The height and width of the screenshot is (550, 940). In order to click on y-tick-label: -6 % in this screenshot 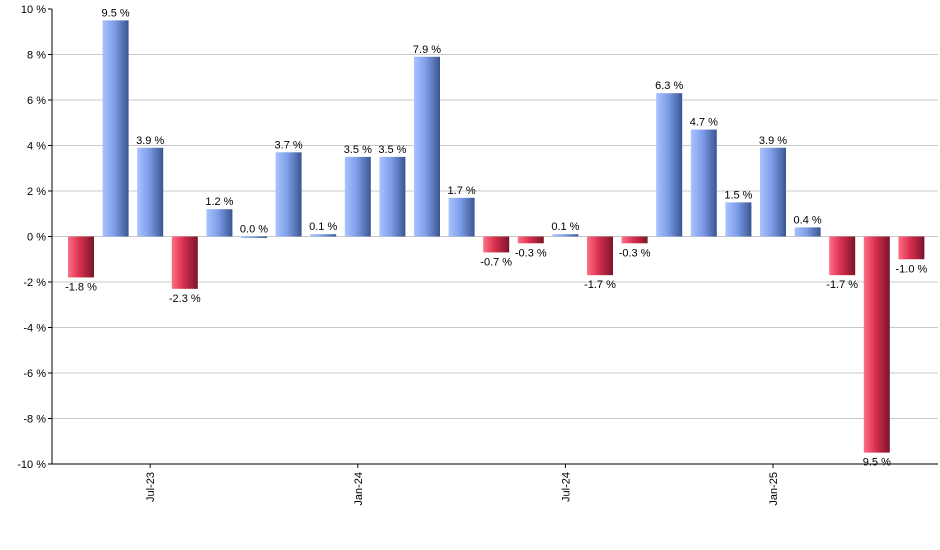, I will do `click(34, 374)`.